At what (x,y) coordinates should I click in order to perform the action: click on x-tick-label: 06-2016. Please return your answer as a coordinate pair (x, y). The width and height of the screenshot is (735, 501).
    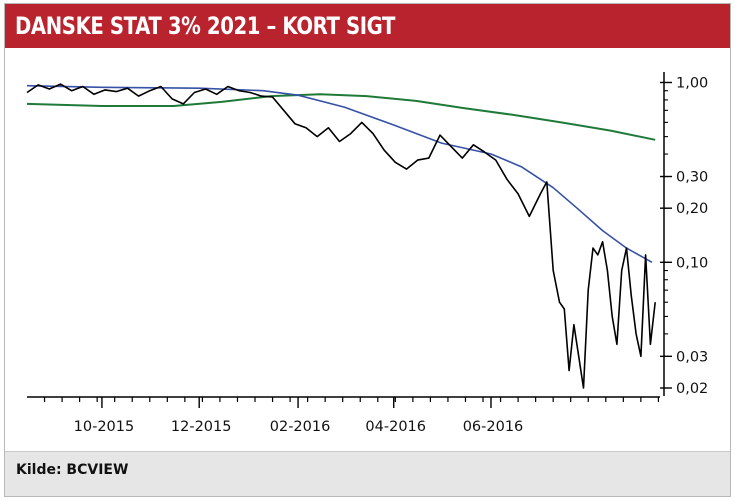
    Looking at the image, I should click on (493, 427).